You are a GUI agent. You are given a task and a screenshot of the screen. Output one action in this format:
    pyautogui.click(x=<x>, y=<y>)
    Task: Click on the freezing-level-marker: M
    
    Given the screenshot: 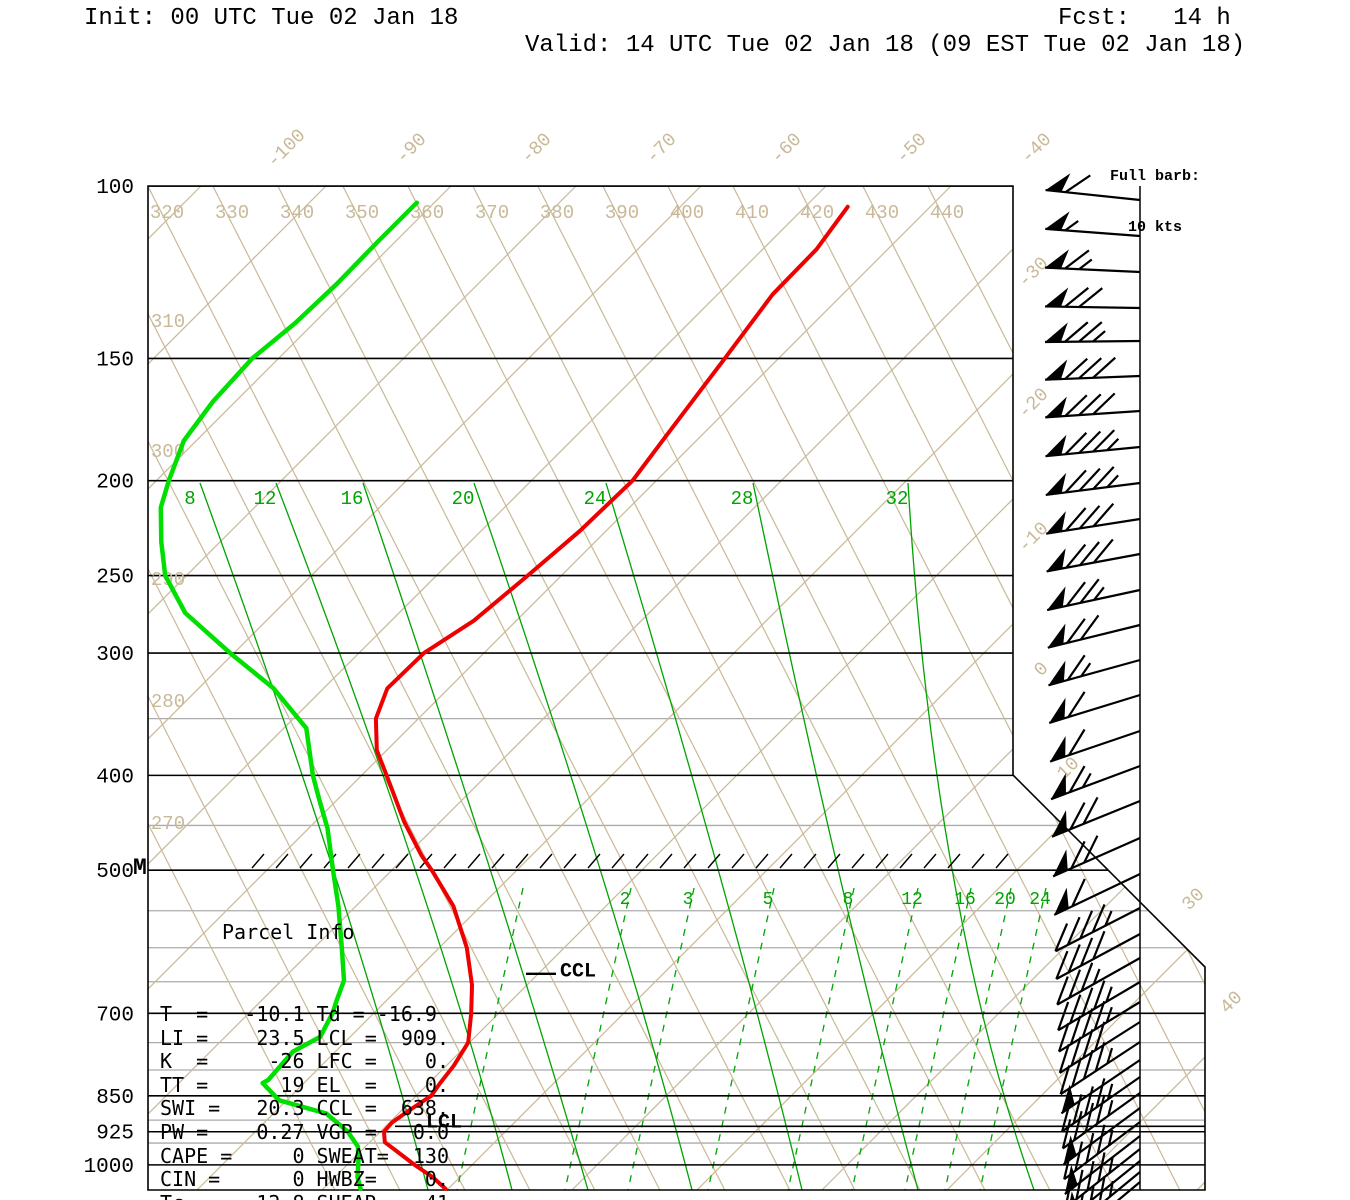 What is the action you would take?
    pyautogui.click(x=140, y=868)
    